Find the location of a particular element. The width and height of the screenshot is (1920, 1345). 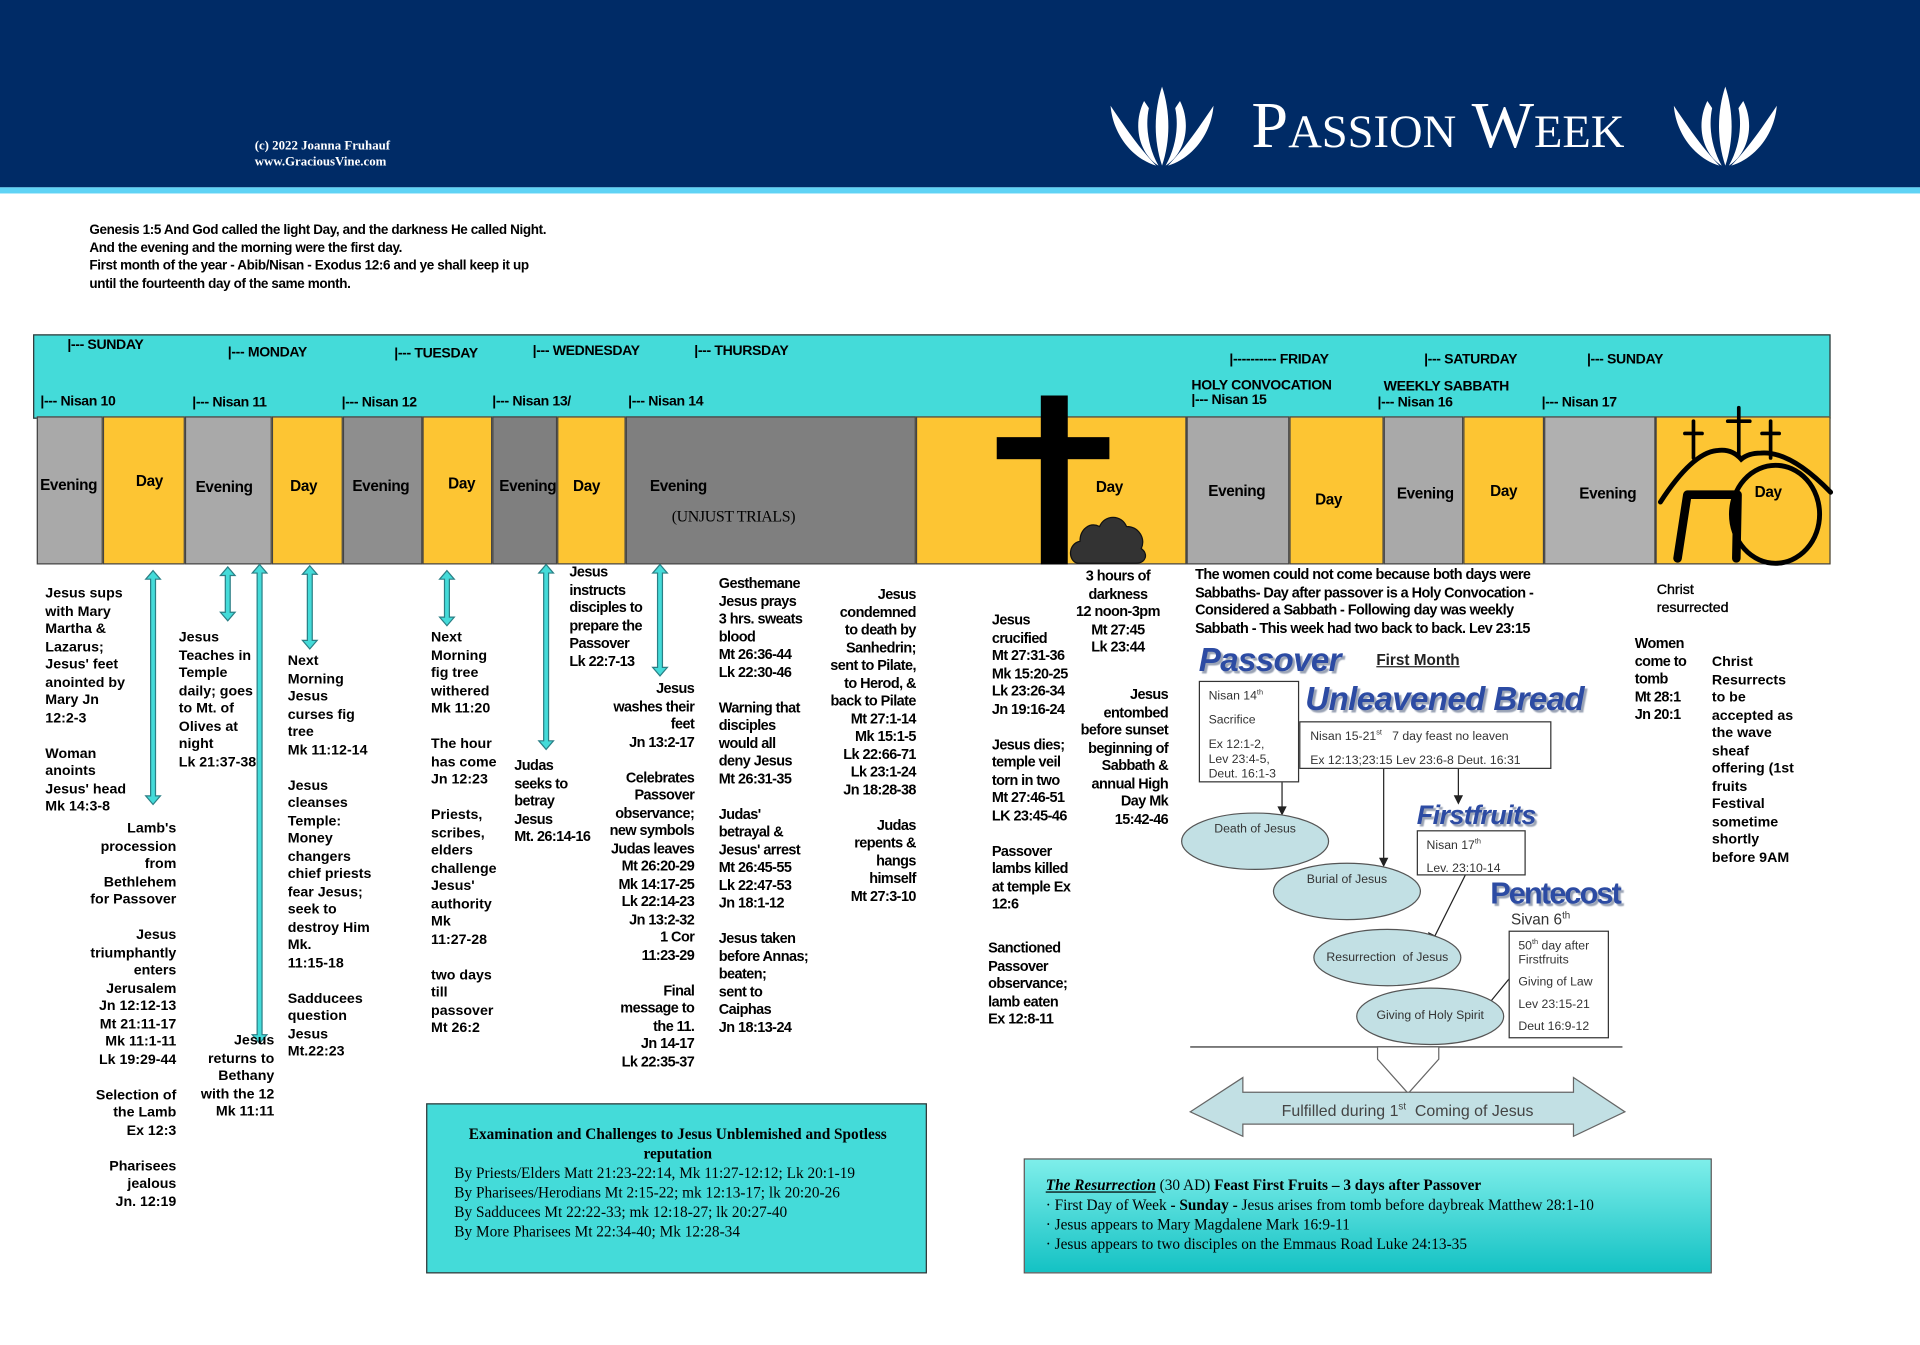

fulfilled-text: Fulfilled during 1 is located at coordinates (1340, 1110).